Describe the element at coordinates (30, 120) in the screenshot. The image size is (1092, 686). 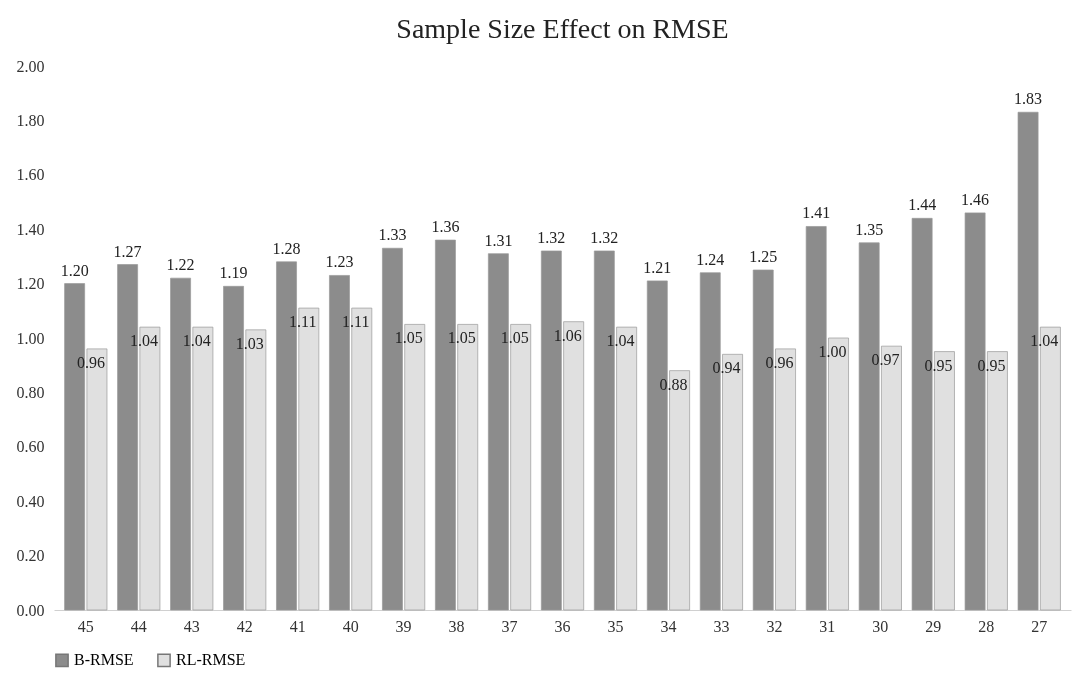
I see `y-tick-label: 1.80` at that location.